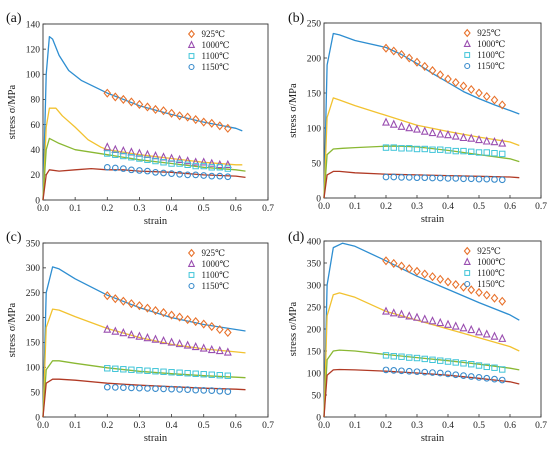 This screenshot has height=449, width=550. What do you see at coordinates (491, 284) in the screenshot?
I see `legend-label: 1150℃` at bounding box center [491, 284].